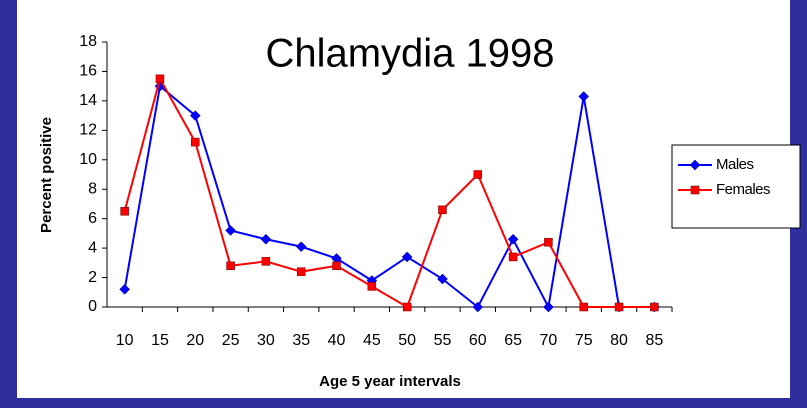  I want to click on y-tick-label: 18, so click(88, 41).